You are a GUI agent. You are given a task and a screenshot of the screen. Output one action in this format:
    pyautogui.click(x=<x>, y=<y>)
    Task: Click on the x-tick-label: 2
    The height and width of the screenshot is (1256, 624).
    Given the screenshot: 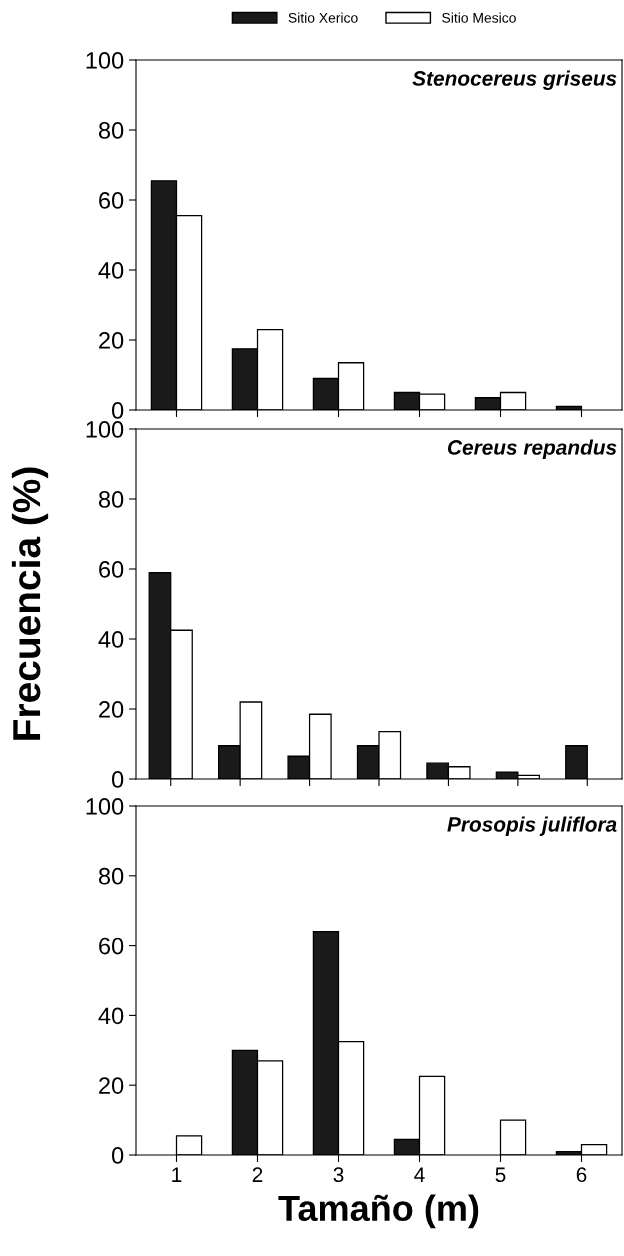 What is the action you would take?
    pyautogui.click(x=257, y=1174)
    